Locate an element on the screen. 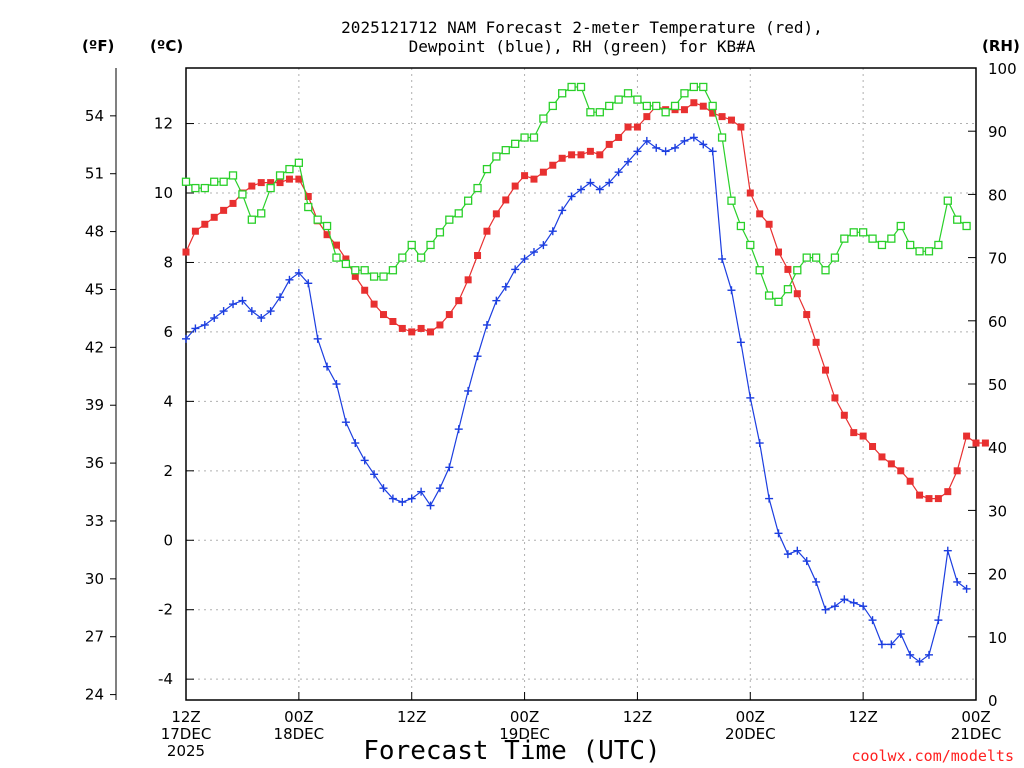  rh-tick-label: 60 is located at coordinates (997, 322).